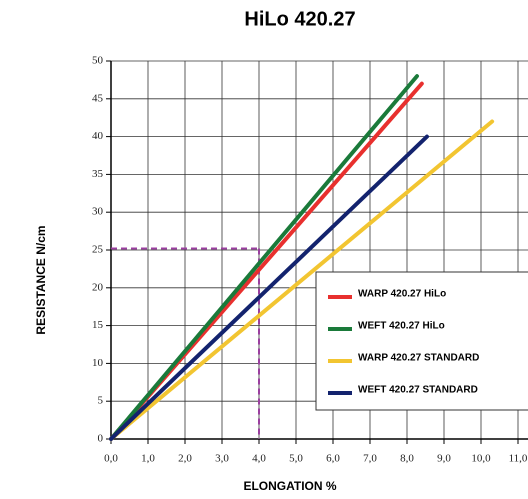  What do you see at coordinates (518, 459) in the screenshot?
I see `x-tick-label: 11,0` at bounding box center [518, 459].